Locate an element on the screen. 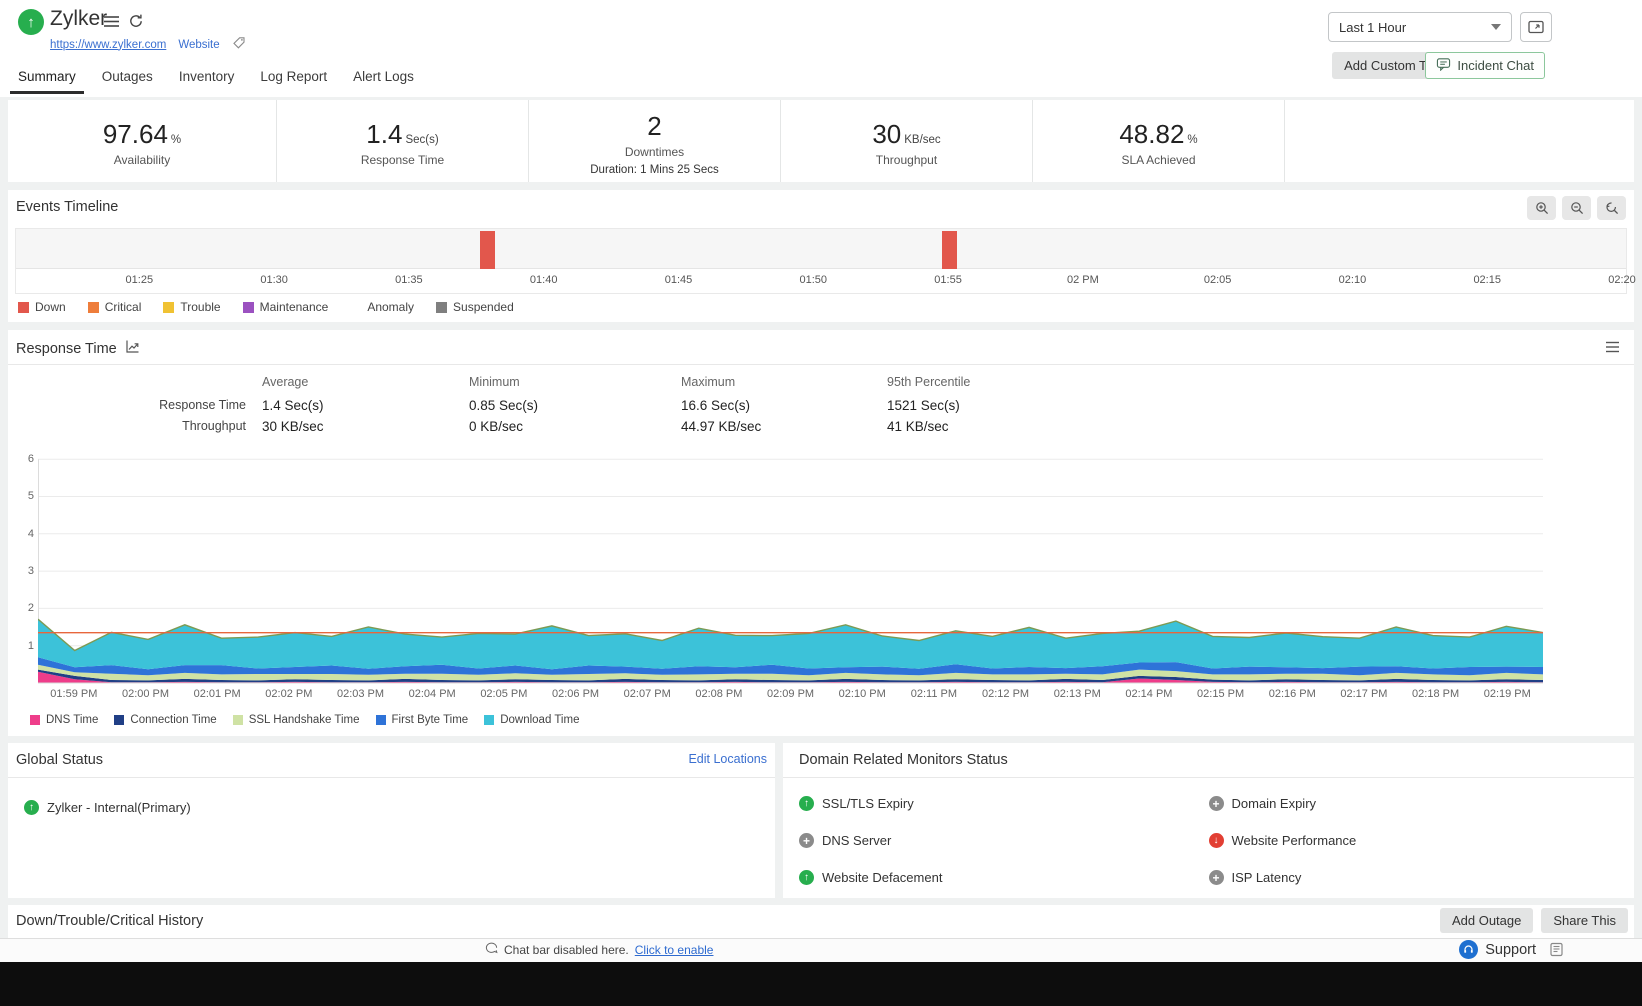 The width and height of the screenshot is (1642, 1006). legend-label: SSL Handshake Time is located at coordinates (304, 720).